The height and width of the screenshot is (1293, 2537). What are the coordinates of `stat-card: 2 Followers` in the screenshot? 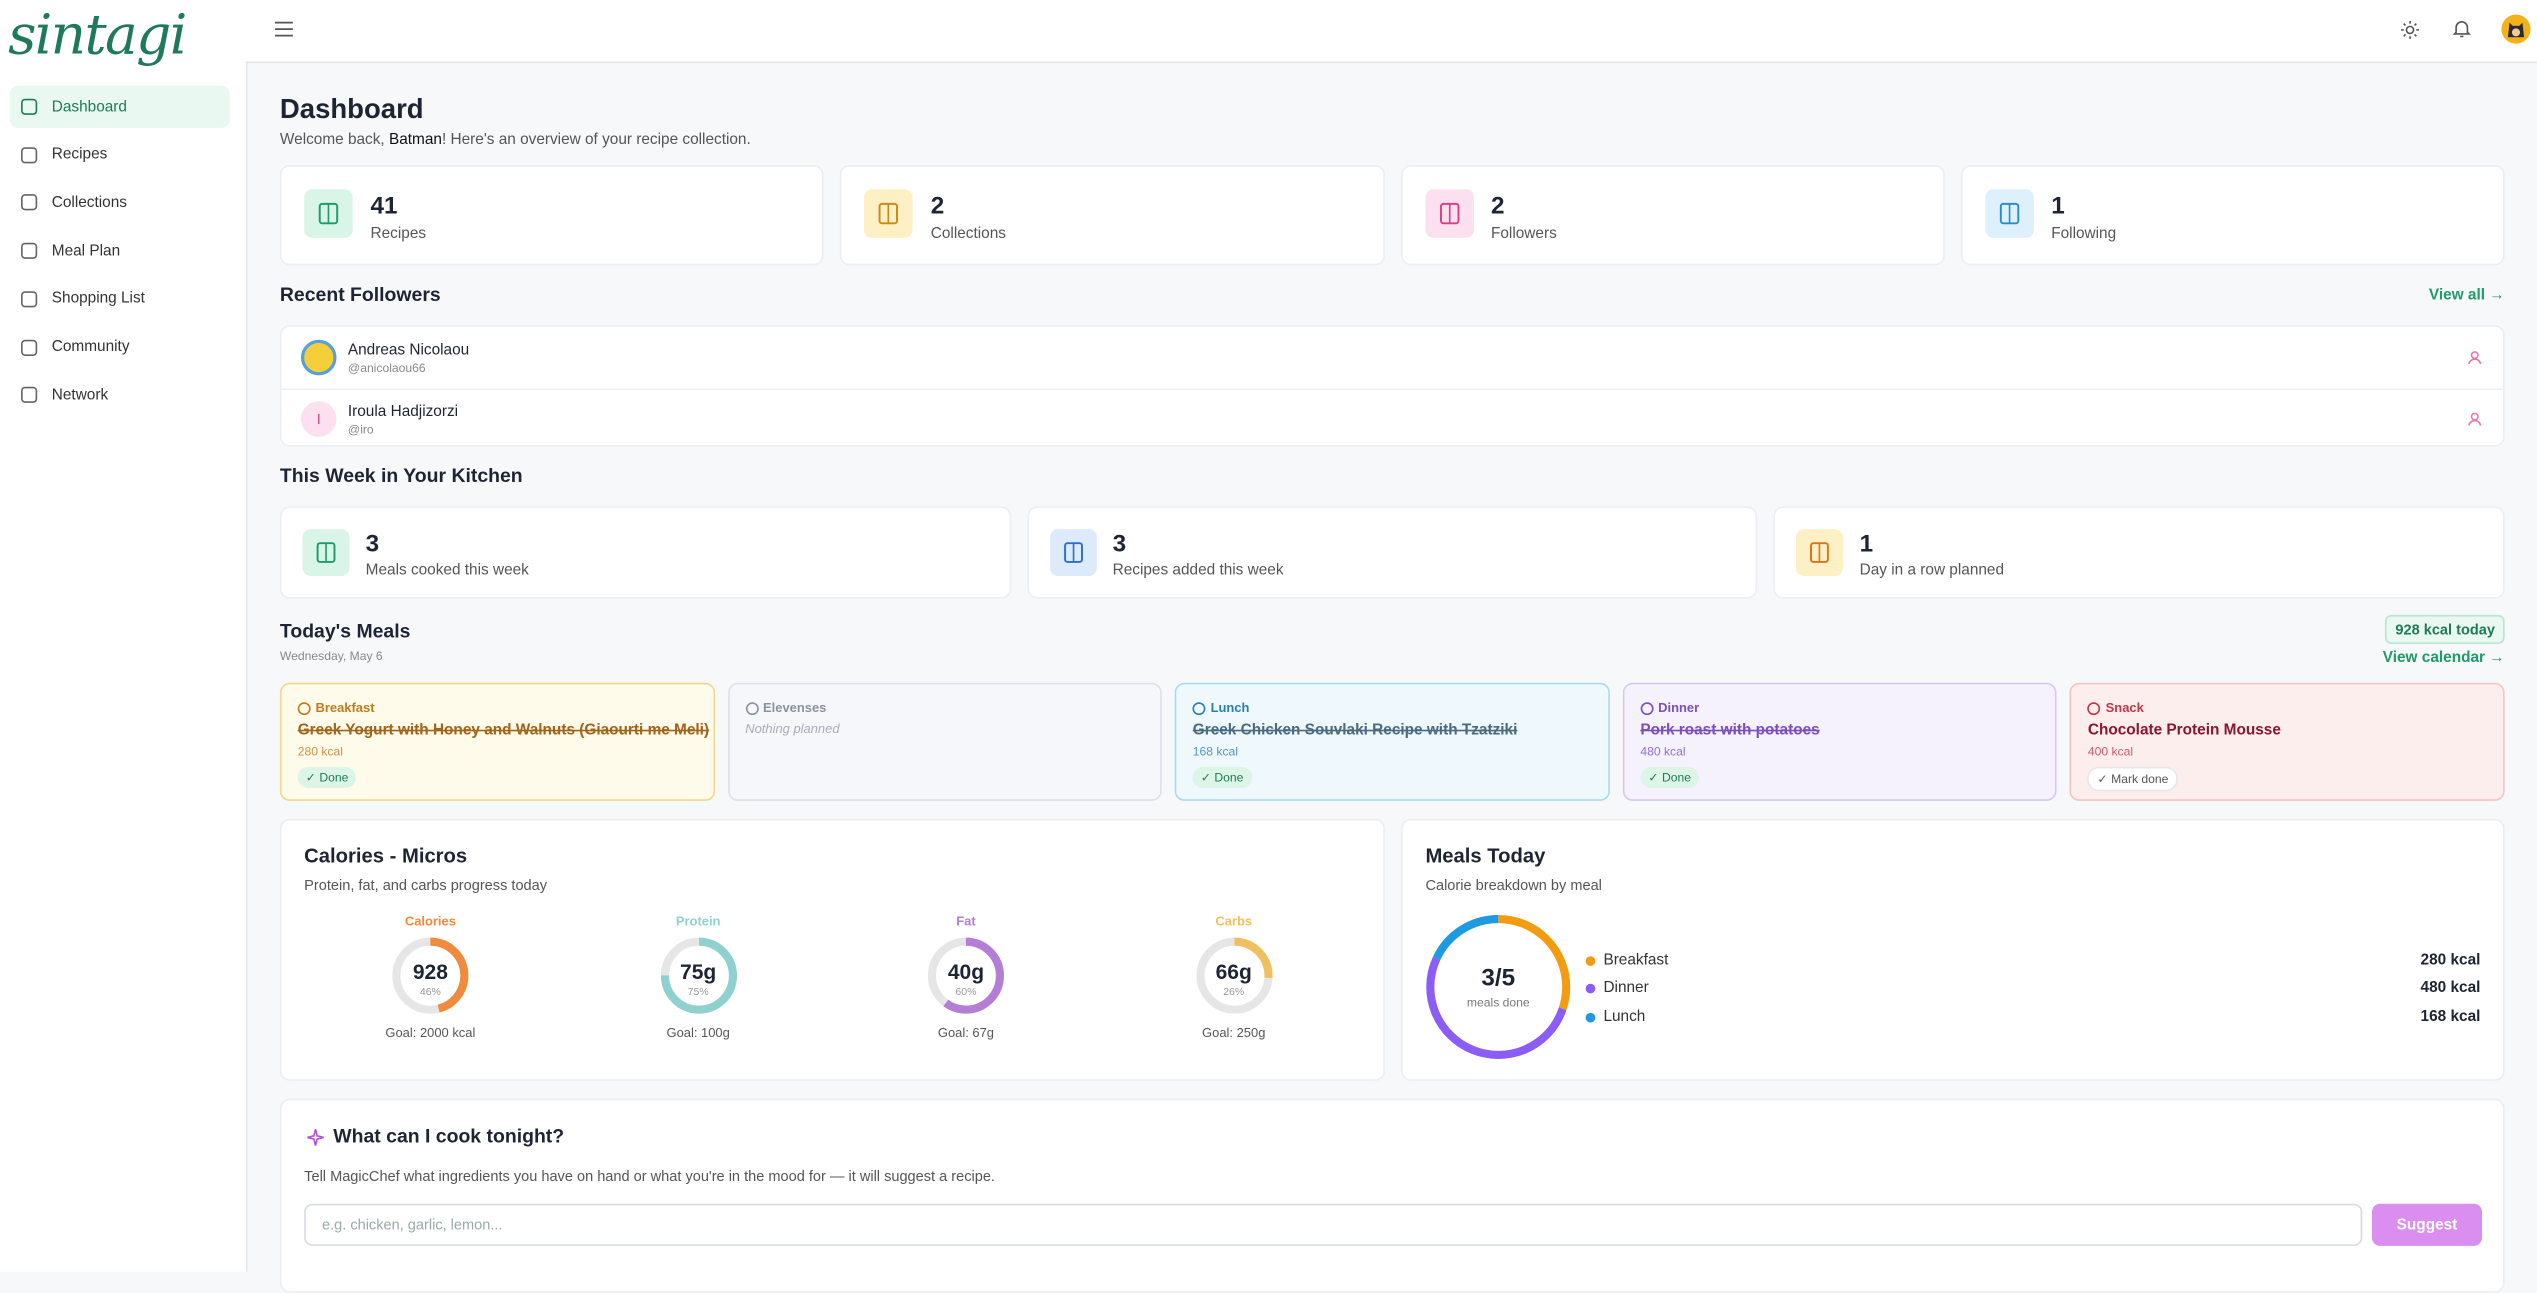 It's located at (1672, 215).